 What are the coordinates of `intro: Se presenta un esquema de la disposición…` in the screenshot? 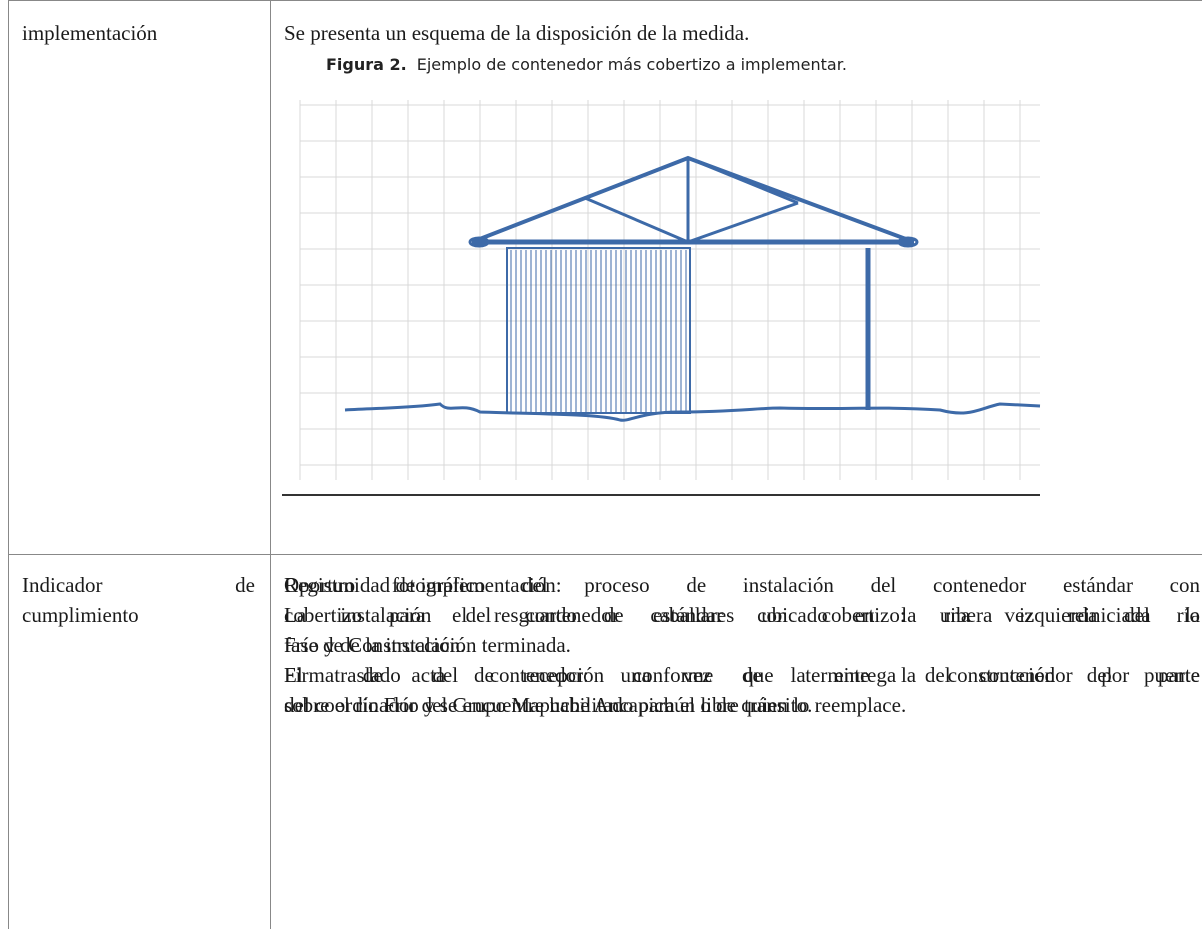 It's located at (517, 33).